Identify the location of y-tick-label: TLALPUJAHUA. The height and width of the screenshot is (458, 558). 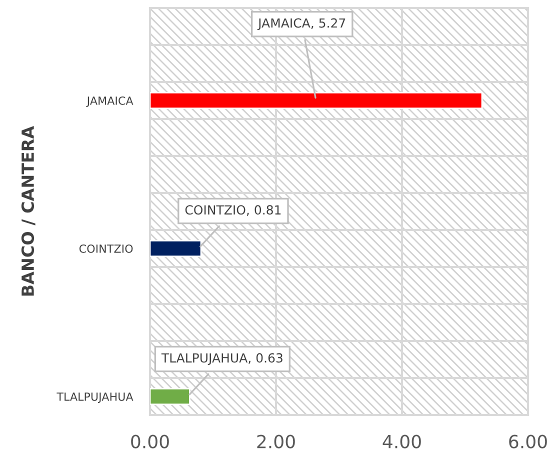
(95, 397).